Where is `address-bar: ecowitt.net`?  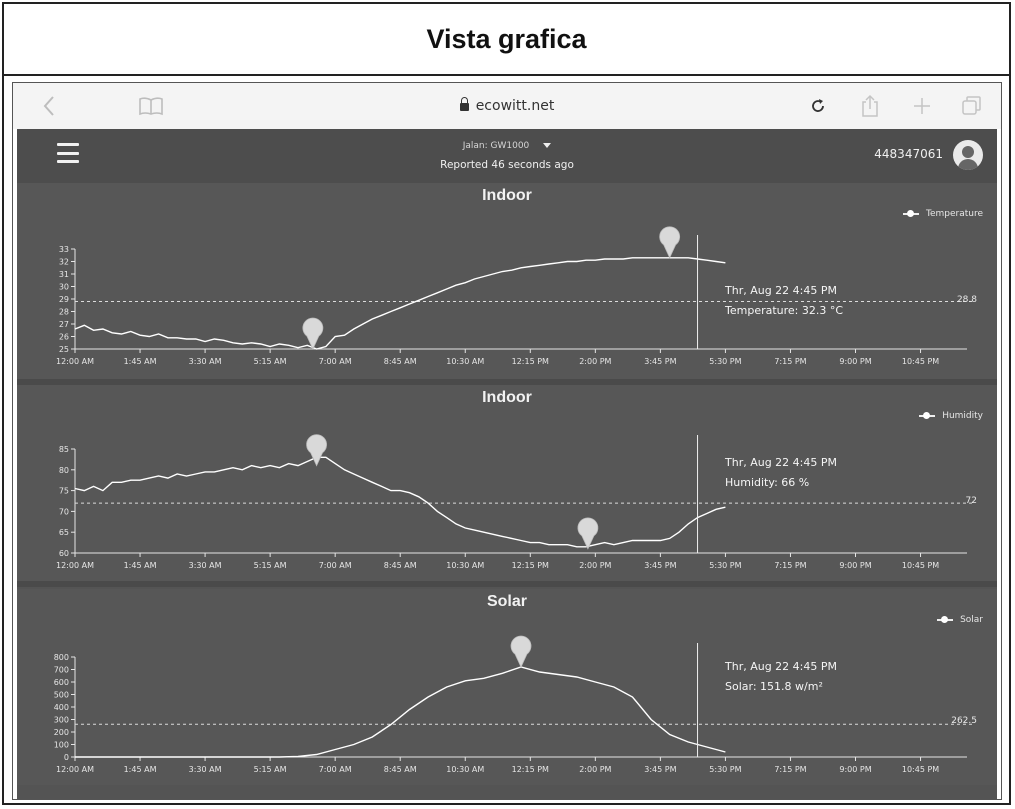
address-bar: ecowitt.net is located at coordinates (507, 106).